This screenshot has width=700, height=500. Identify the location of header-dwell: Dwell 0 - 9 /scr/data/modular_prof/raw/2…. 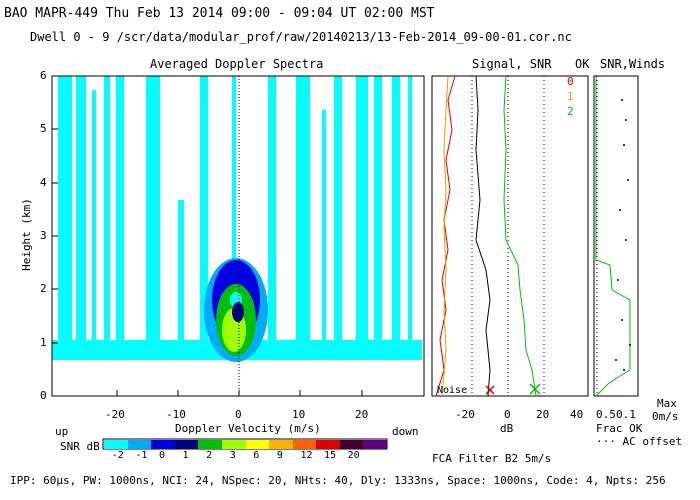
(301, 37).